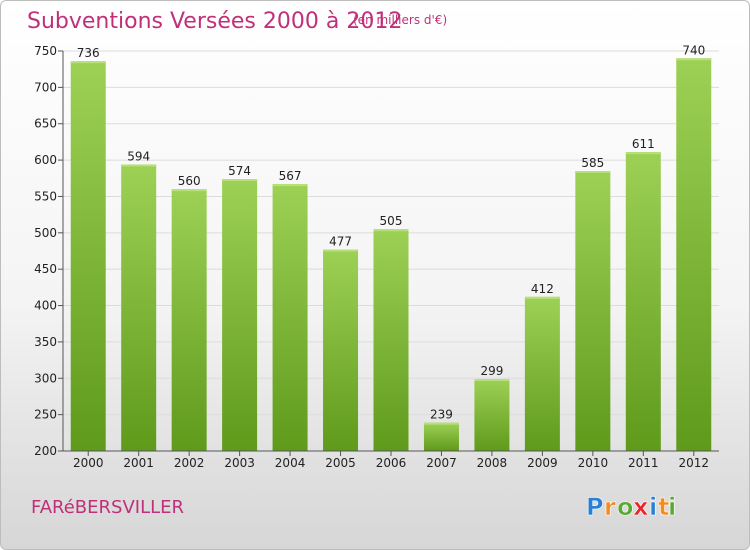  What do you see at coordinates (45, 196) in the screenshot?
I see `y-tick-label: 550` at bounding box center [45, 196].